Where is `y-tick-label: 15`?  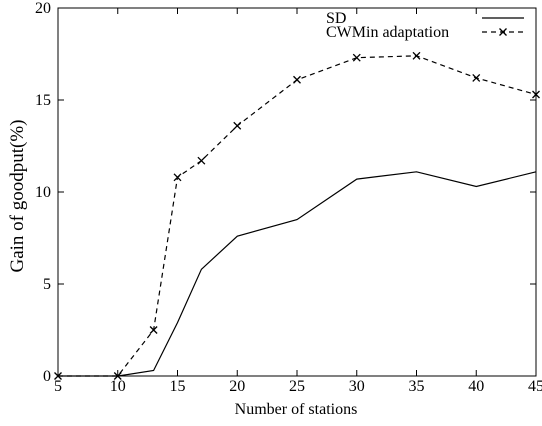 y-tick-label: 15 is located at coordinates (43, 100).